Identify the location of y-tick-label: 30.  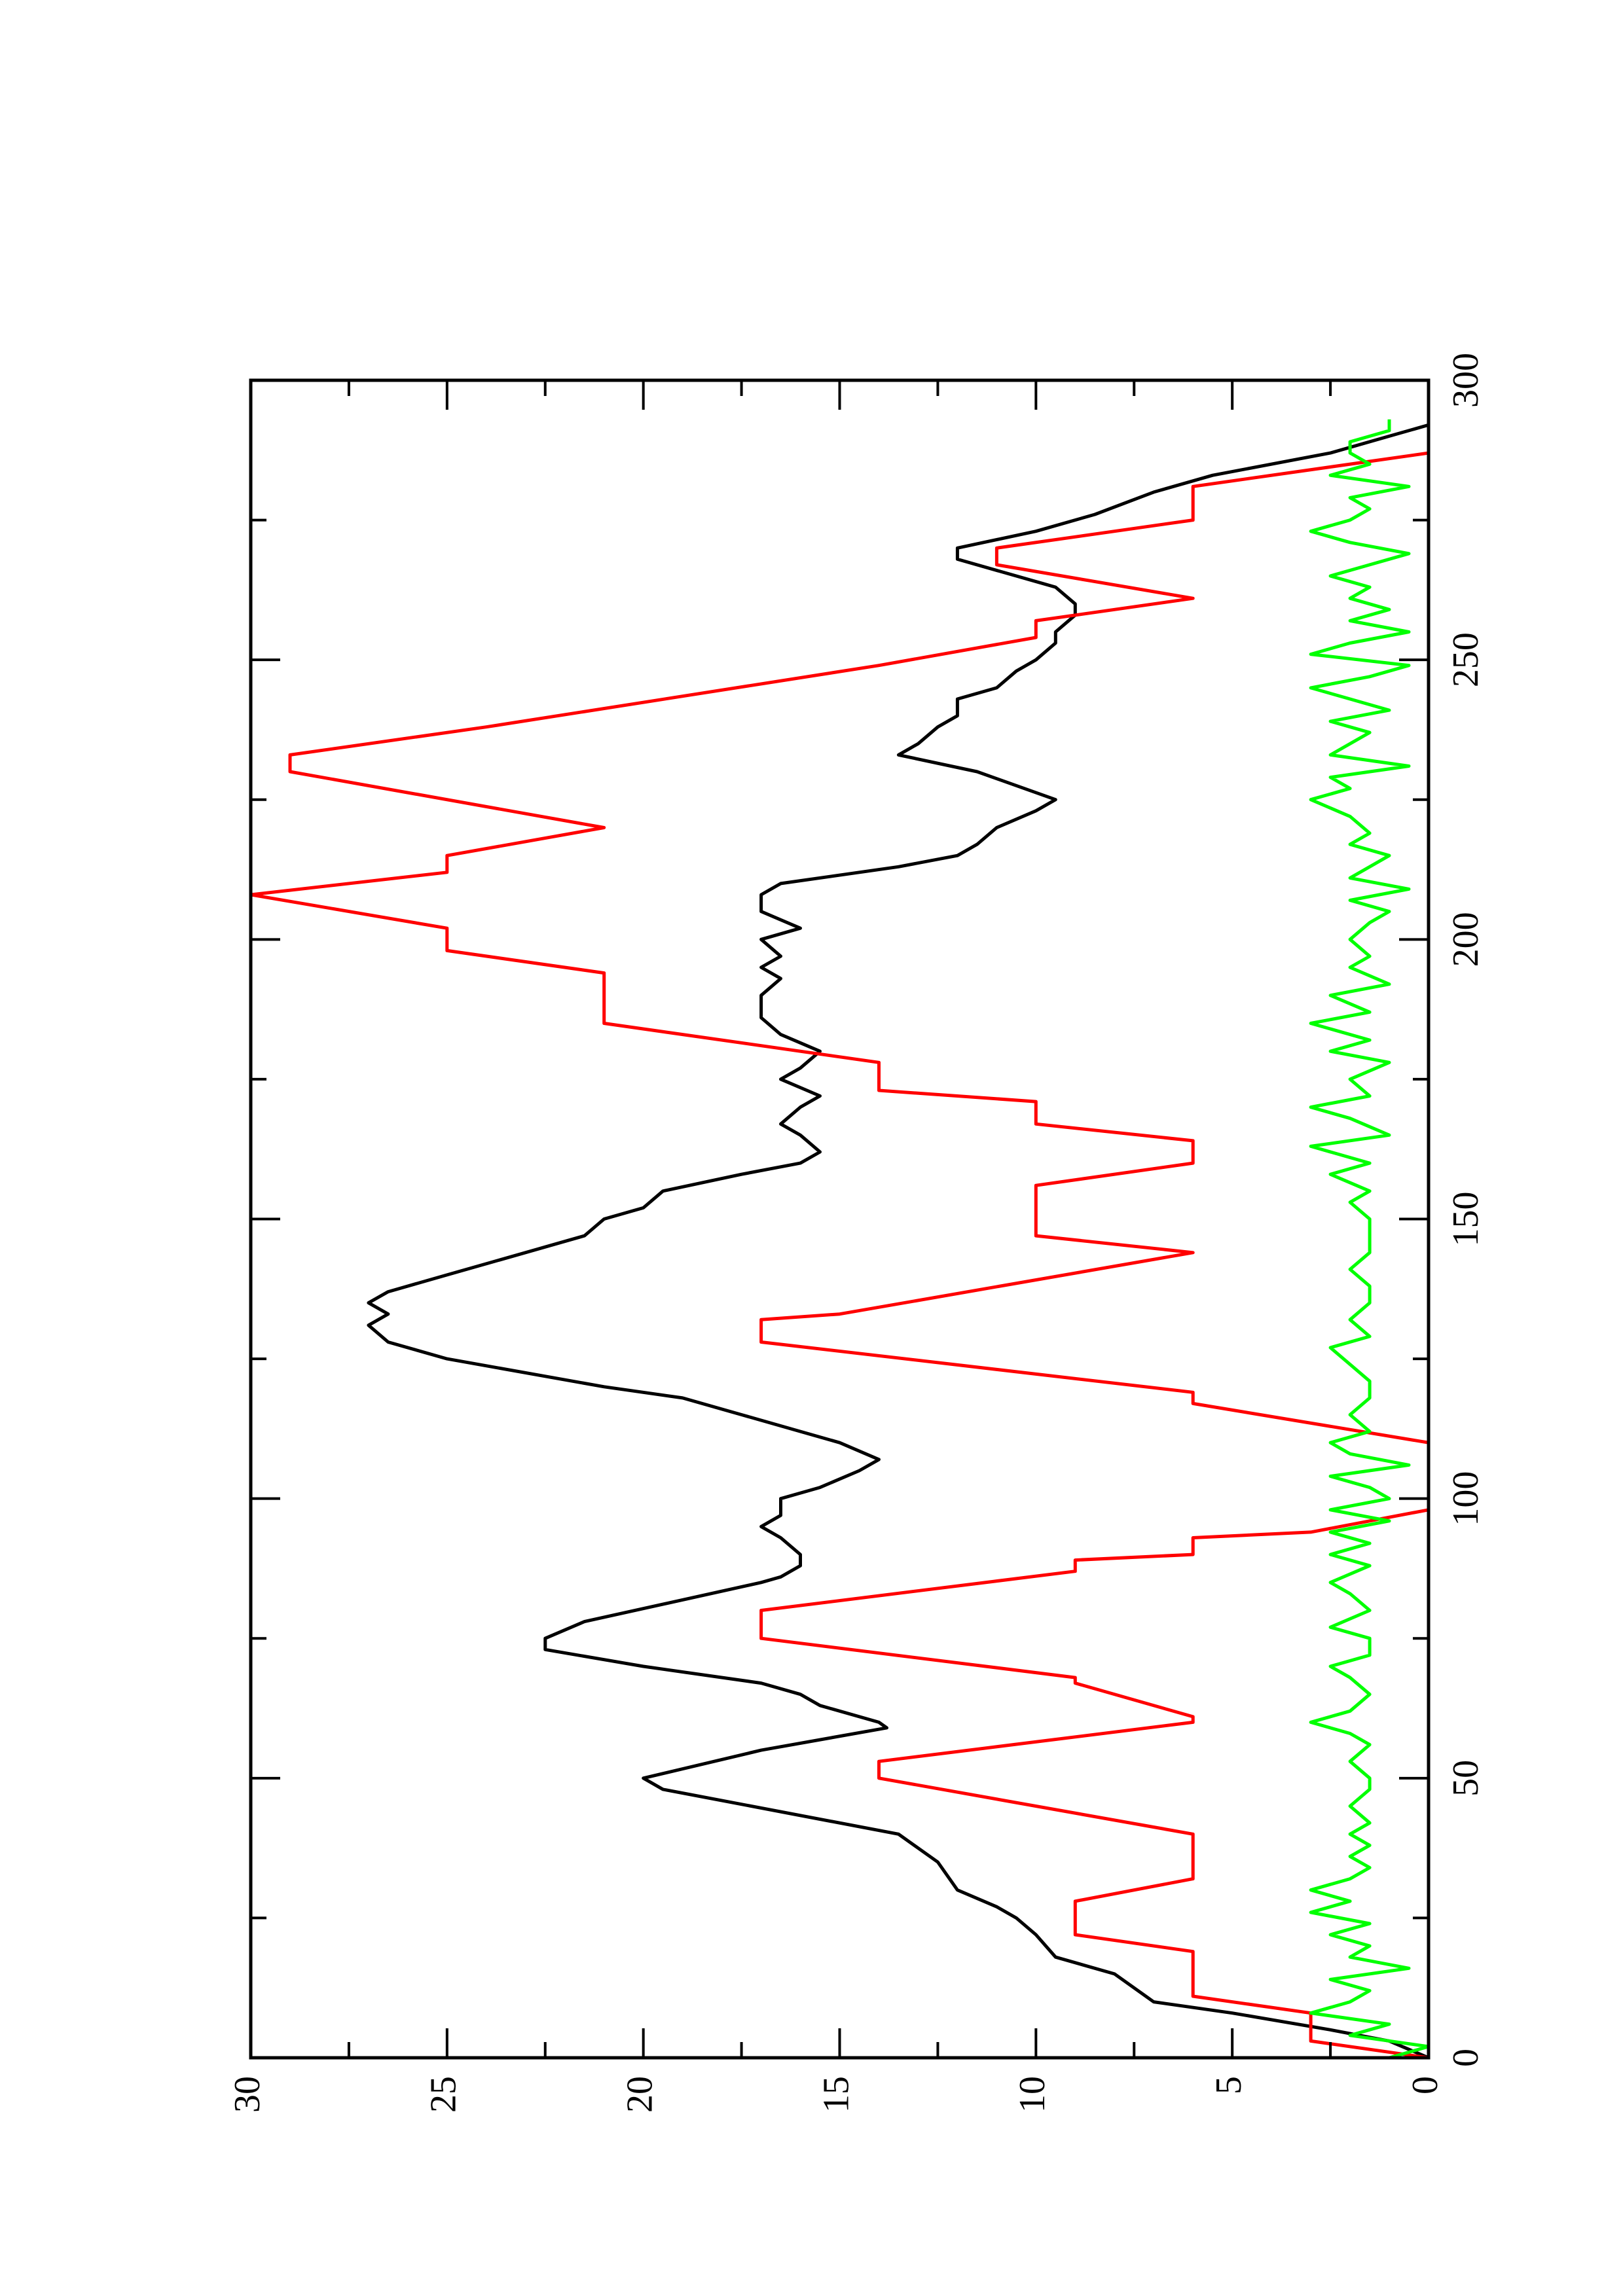
(247, 2094).